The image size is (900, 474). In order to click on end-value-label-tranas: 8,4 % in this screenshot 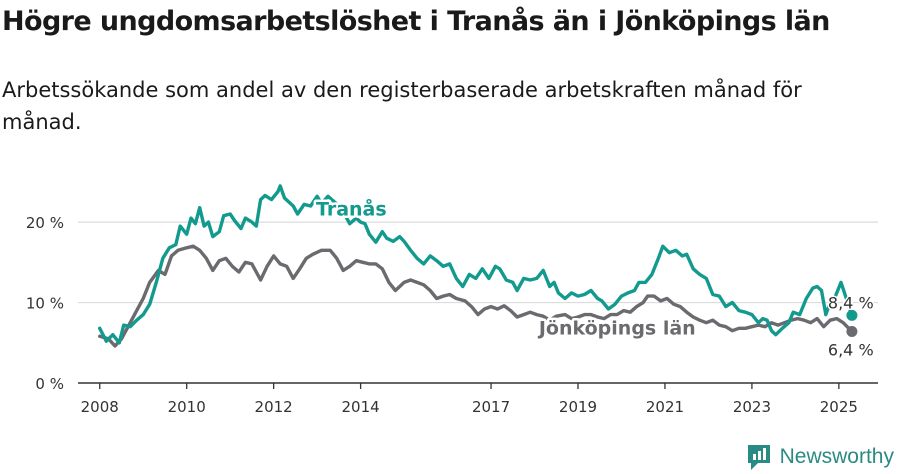, I will do `click(851, 302)`.